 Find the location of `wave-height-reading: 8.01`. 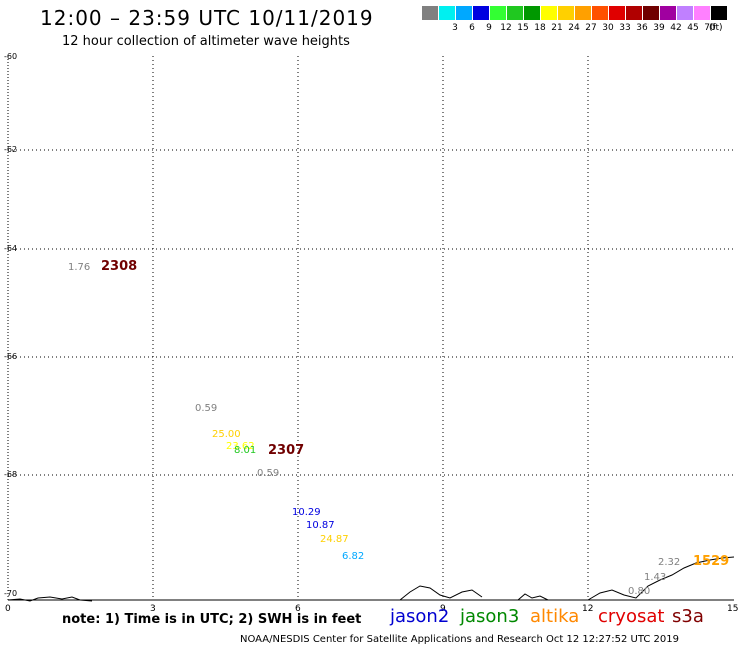

wave-height-reading: 8.01 is located at coordinates (245, 450).